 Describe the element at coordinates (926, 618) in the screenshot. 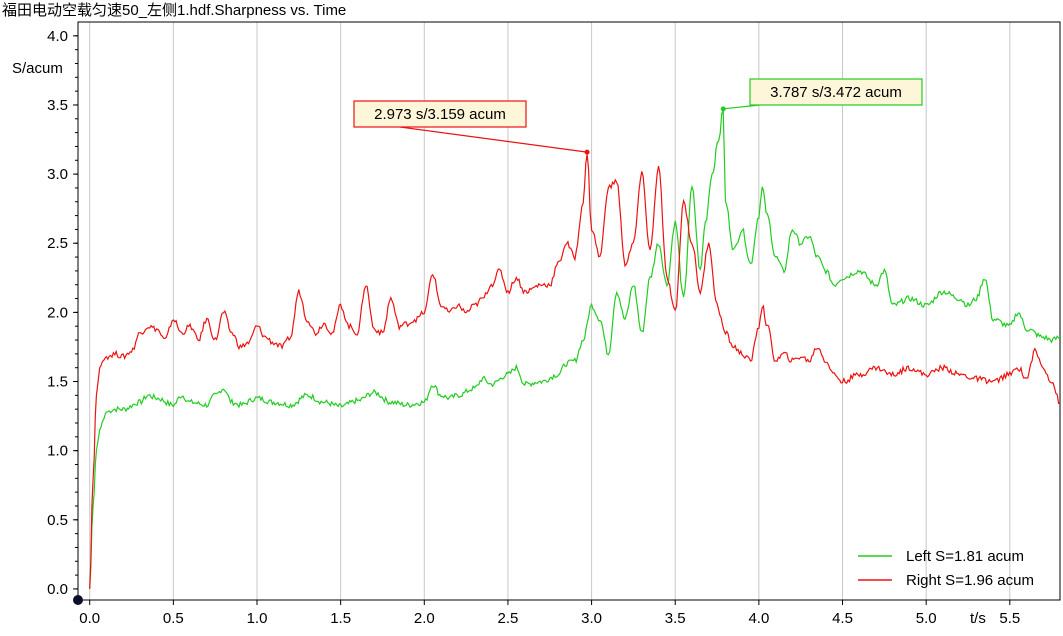

I see `x-tick-label: 5.0` at that location.